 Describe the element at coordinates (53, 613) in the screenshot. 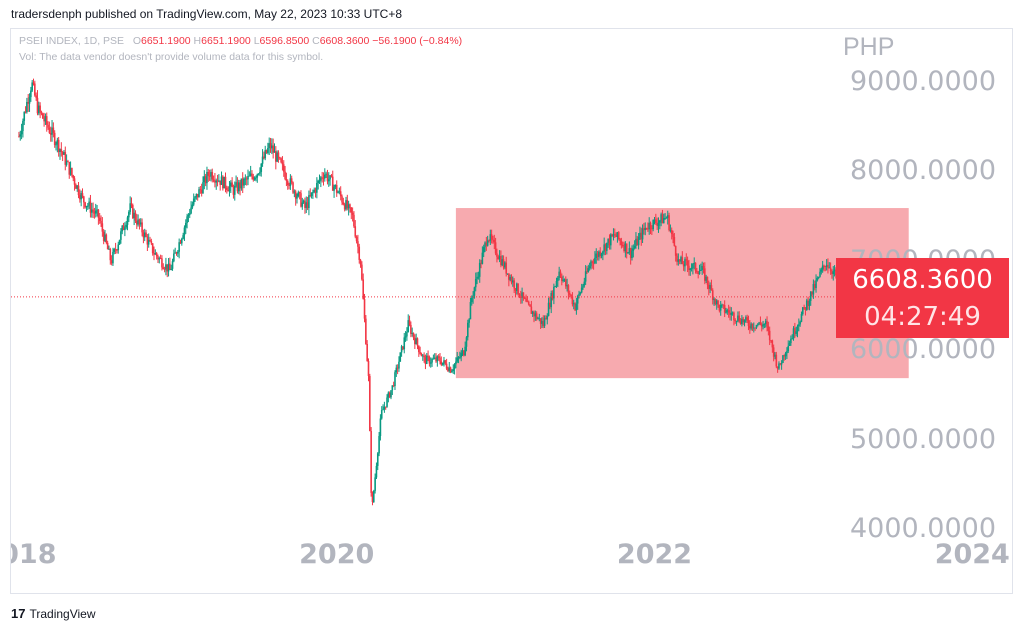

I see `tradingview-logo: 17 TradingView` at that location.